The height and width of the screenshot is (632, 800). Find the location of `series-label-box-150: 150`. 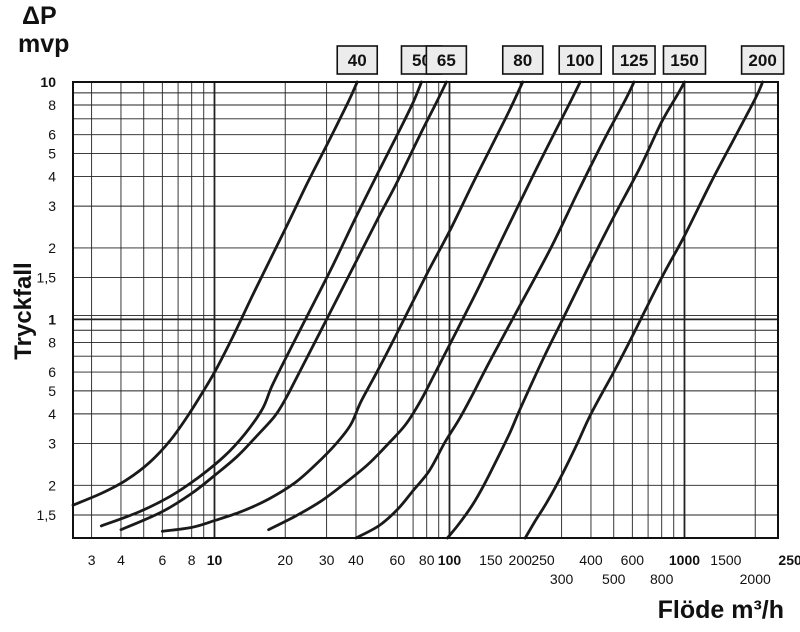

series-label-box-150: 150 is located at coordinates (684, 60).